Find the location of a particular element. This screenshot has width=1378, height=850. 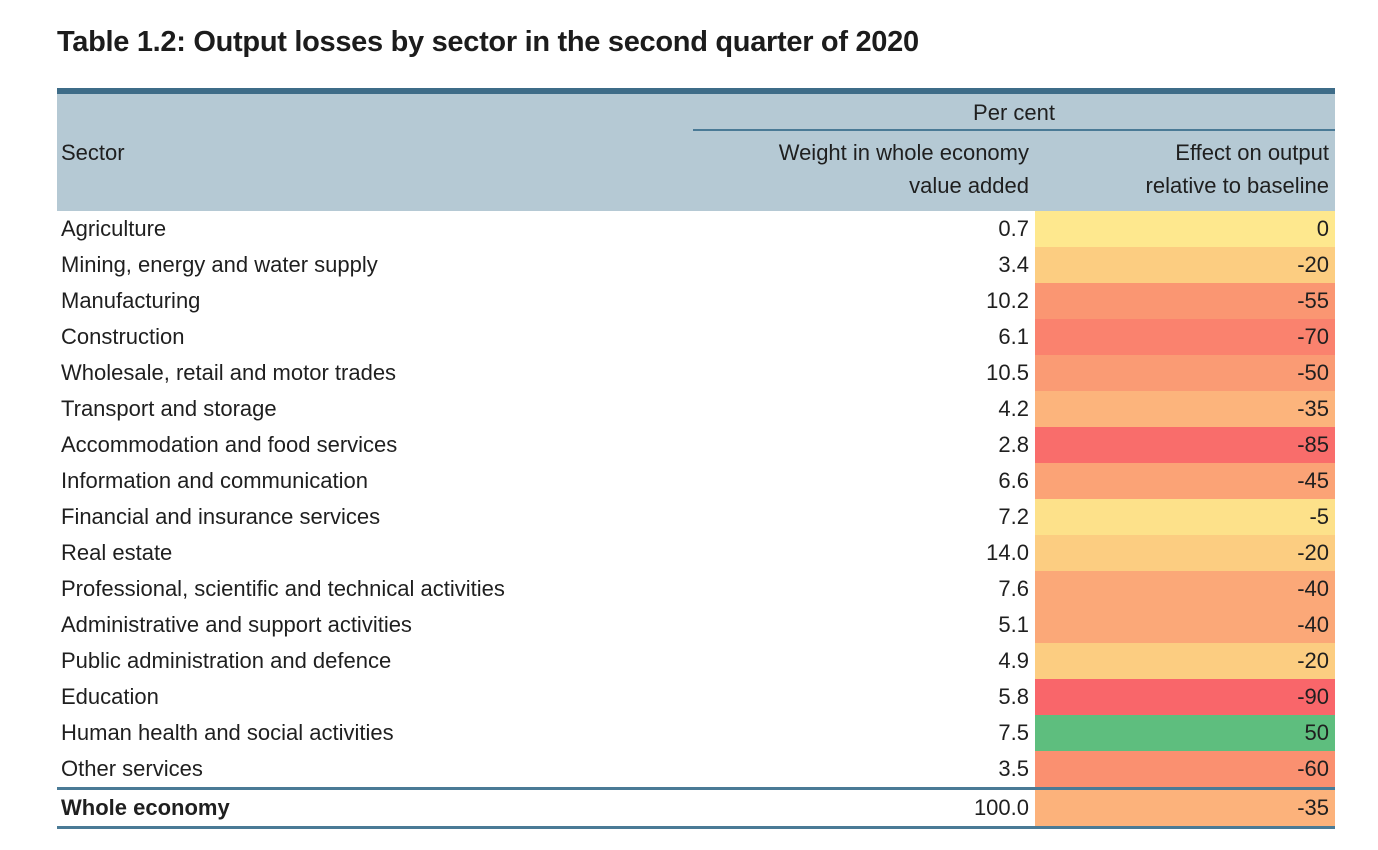

weight-cell: 2.8 is located at coordinates (1013, 444).